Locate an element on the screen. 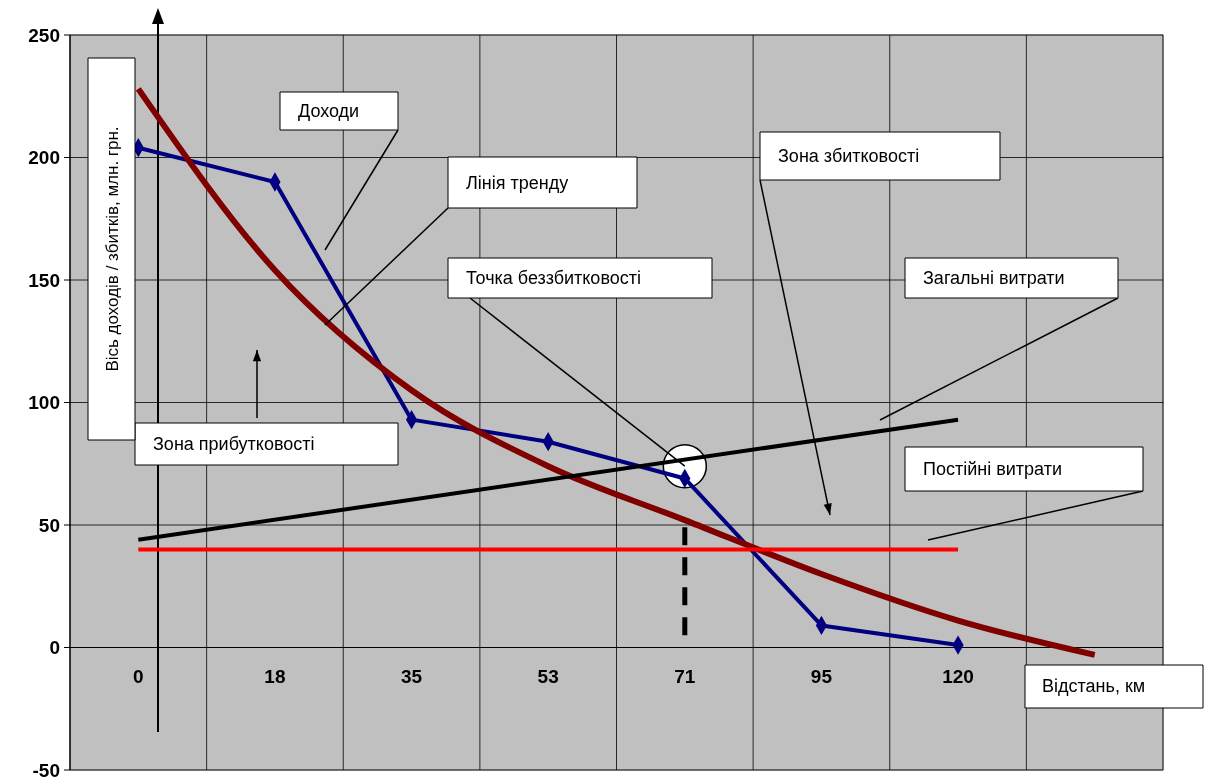 The width and height of the screenshot is (1211, 780). x-tick-label: 35 is located at coordinates (411, 676).